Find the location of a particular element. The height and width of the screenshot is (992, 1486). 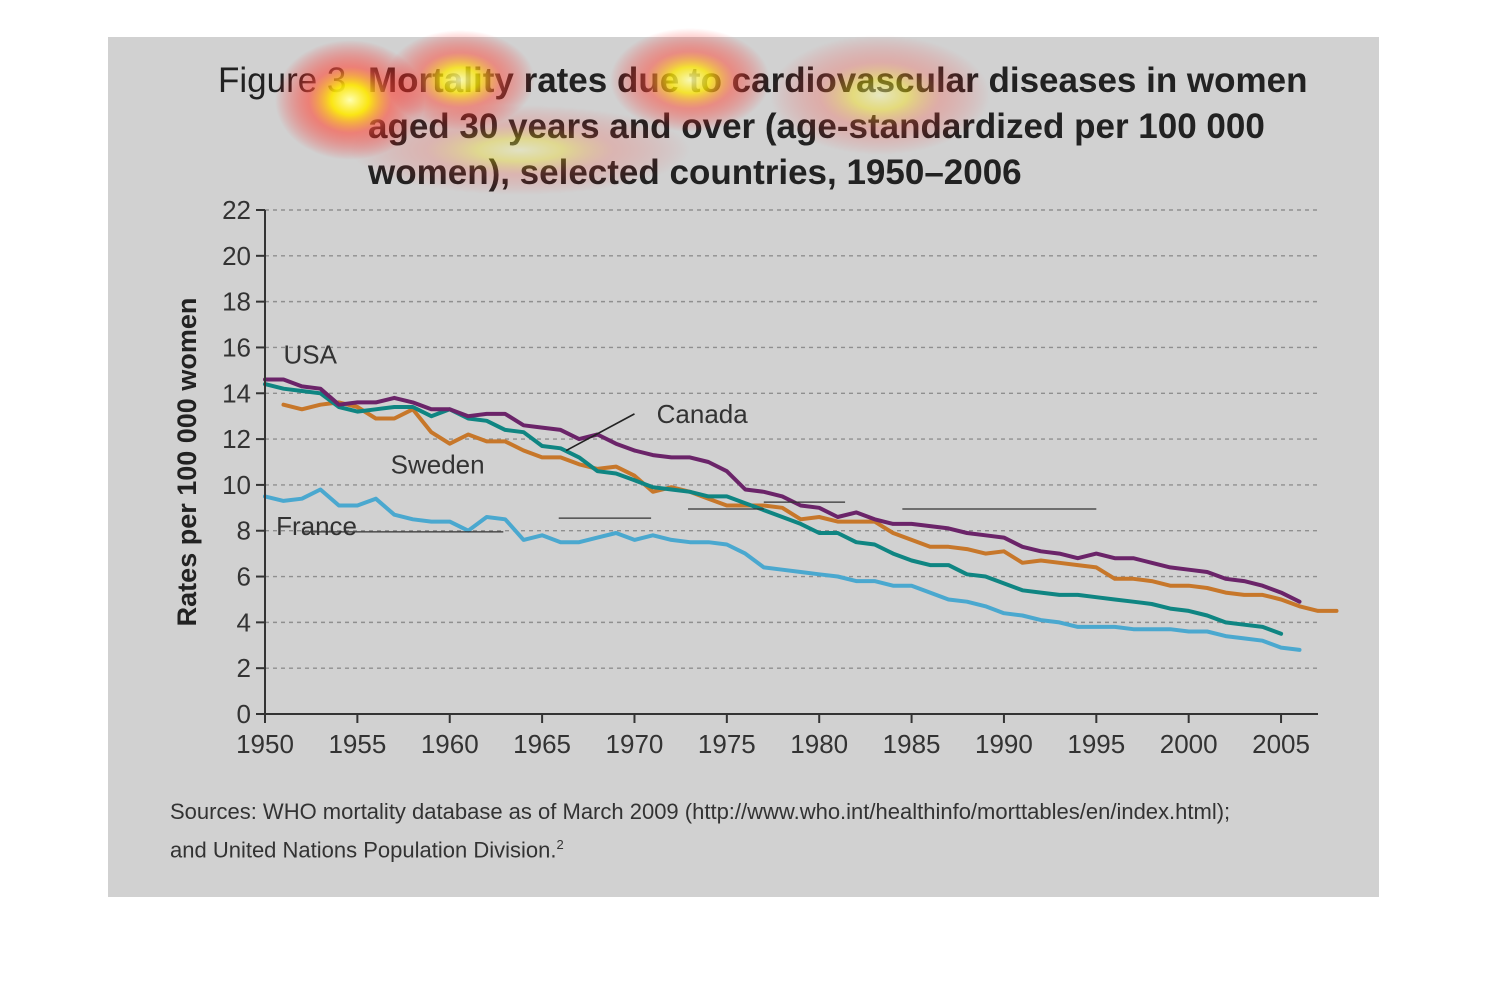

series-label-canada: Canada is located at coordinates (703, 414).